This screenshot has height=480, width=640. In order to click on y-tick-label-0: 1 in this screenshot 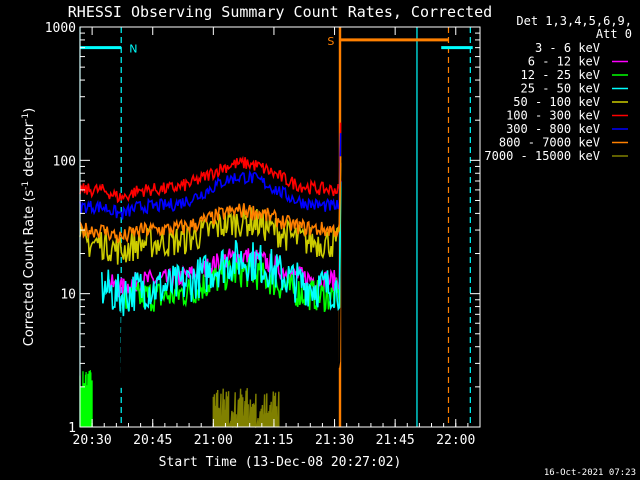, I will do `click(72, 428)`.